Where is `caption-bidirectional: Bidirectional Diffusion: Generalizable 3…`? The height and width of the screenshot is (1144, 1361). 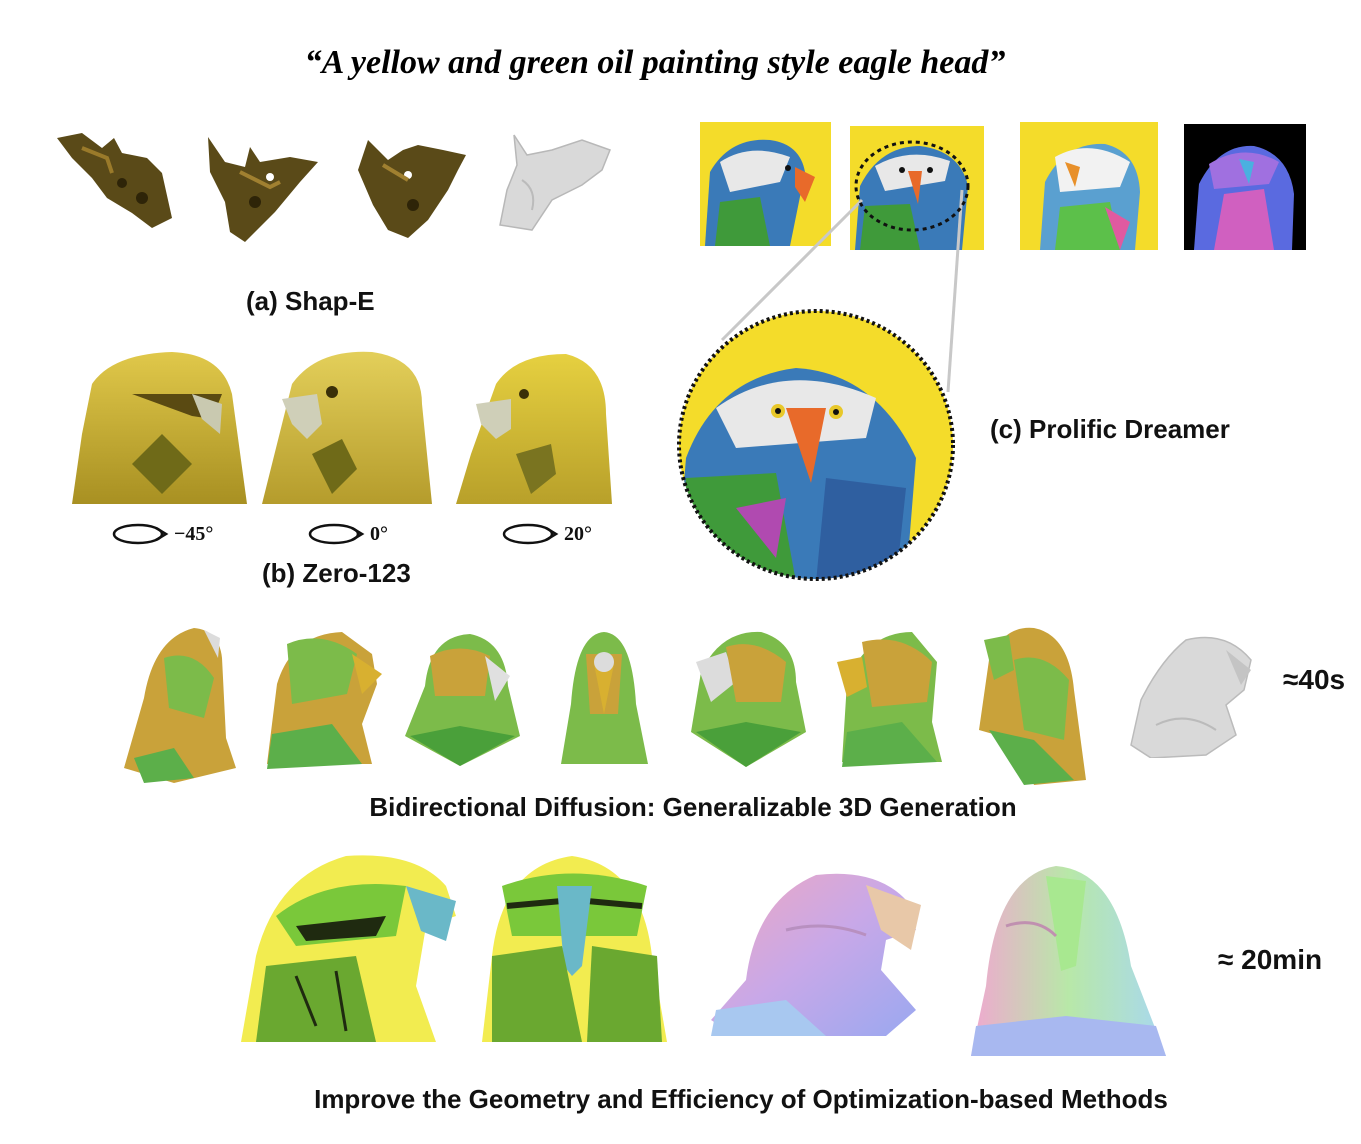
caption-bidirectional: Bidirectional Diffusion: Generalizable 3… is located at coordinates (693, 807).